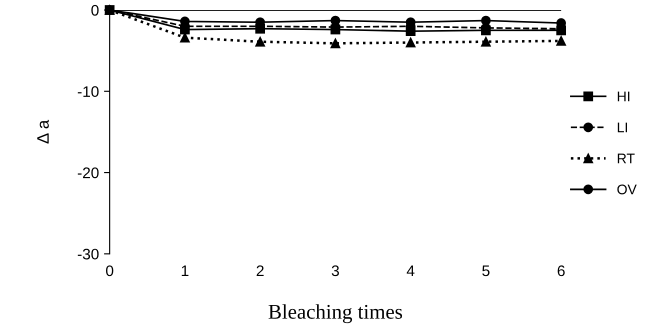 The width and height of the screenshot is (645, 334). What do you see at coordinates (95, 10) in the screenshot?
I see `y-tick-label: 0` at bounding box center [95, 10].